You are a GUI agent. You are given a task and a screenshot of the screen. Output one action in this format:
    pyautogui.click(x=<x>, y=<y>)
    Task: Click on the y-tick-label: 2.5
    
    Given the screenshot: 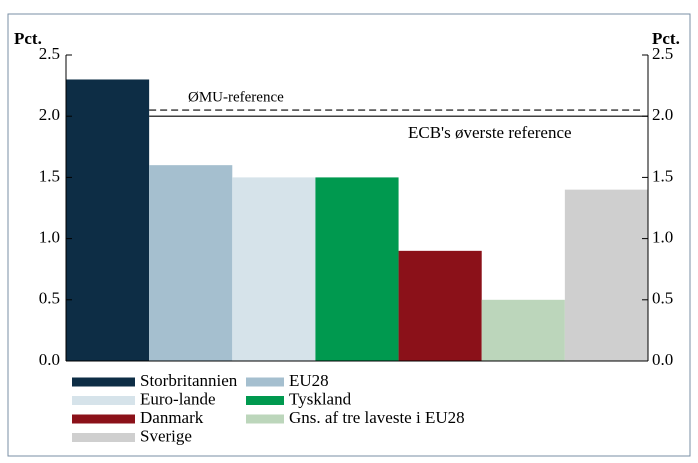 What is the action you would take?
    pyautogui.click(x=49, y=53)
    